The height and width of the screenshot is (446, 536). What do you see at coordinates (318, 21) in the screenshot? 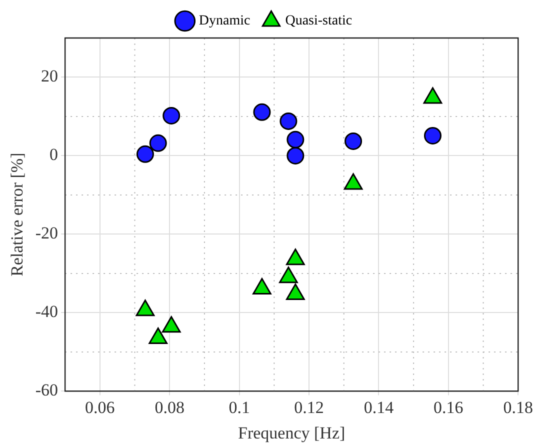
I see `legend-label: Quasi-static` at bounding box center [318, 21].